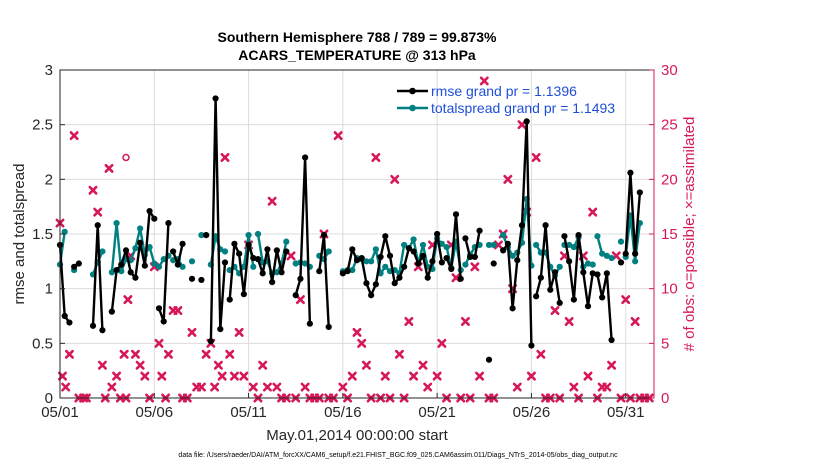 Image resolution: width=830 pixels, height=470 pixels. What do you see at coordinates (665, 398) in the screenshot?
I see `y-tick-label-right: 0` at bounding box center [665, 398].